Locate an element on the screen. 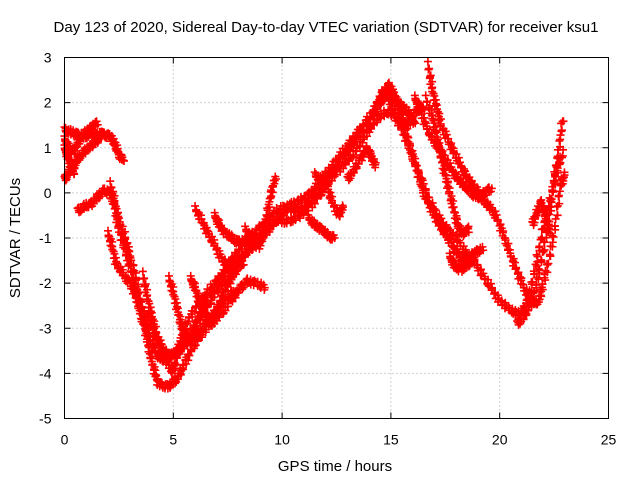 This screenshot has height=480, width=640. y-tick-label: 1 is located at coordinates (48, 148).